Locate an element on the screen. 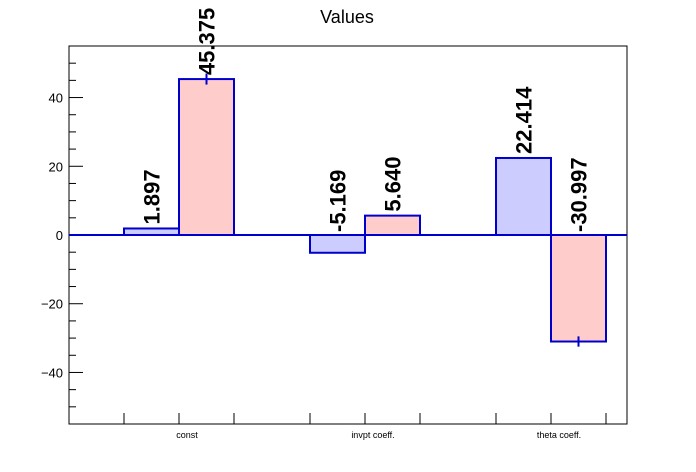  y-tick-label: 0 is located at coordinates (59, 235).